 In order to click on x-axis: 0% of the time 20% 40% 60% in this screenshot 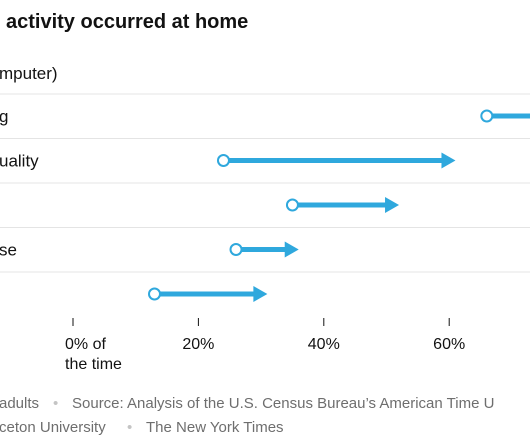, I will do `click(265, 345)`.